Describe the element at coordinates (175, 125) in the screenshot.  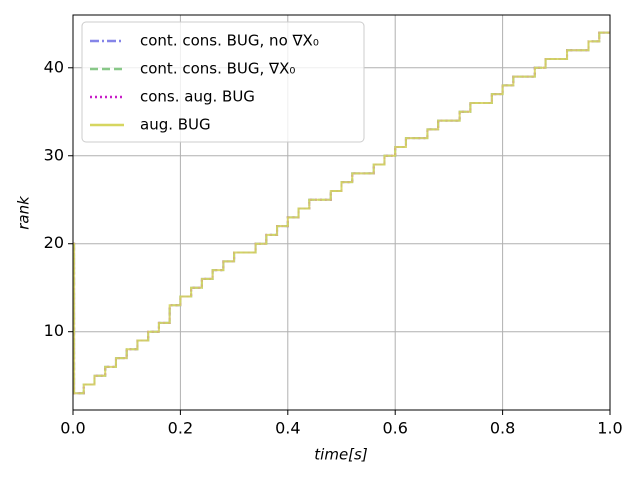
I see `legend-label: aug. BUG` at that location.